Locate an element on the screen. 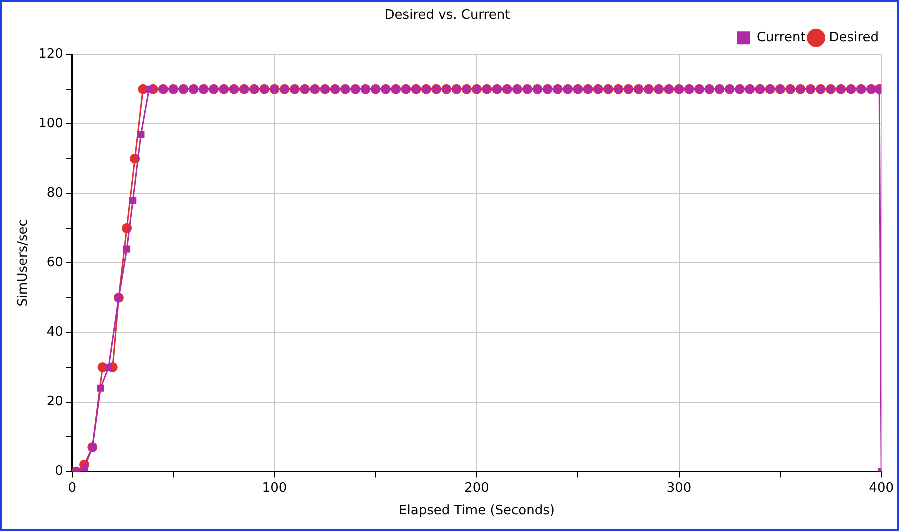 The height and width of the screenshot is (531, 899). x-tick-label: 300 is located at coordinates (679, 488).